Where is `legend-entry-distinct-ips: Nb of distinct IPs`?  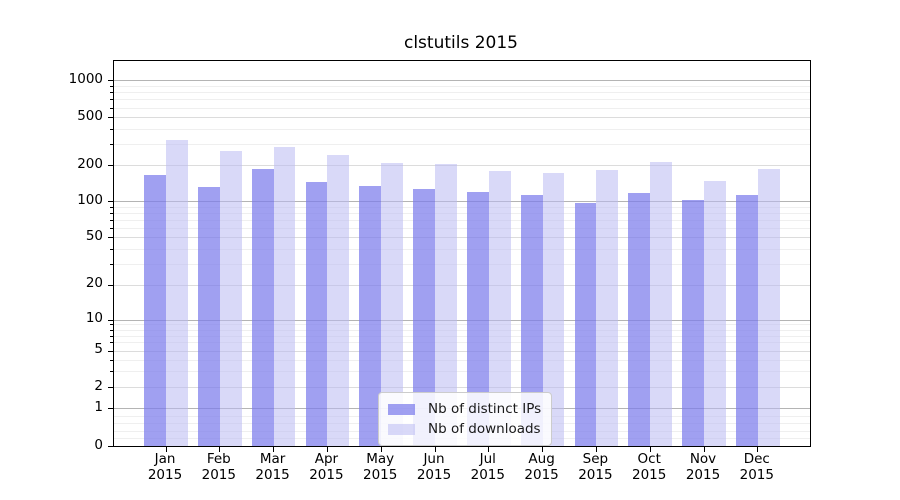
legend-entry-distinct-ips: Nb of distinct IPs is located at coordinates (464, 409).